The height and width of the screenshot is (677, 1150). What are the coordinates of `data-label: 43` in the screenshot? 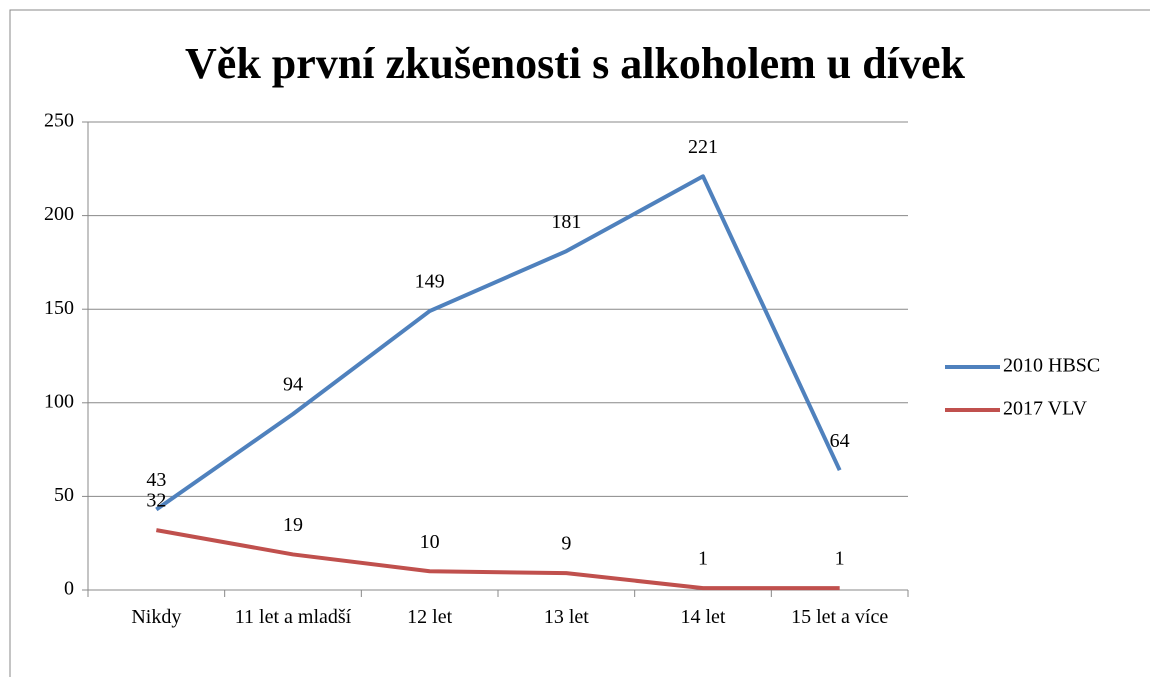 It's located at (156, 480).